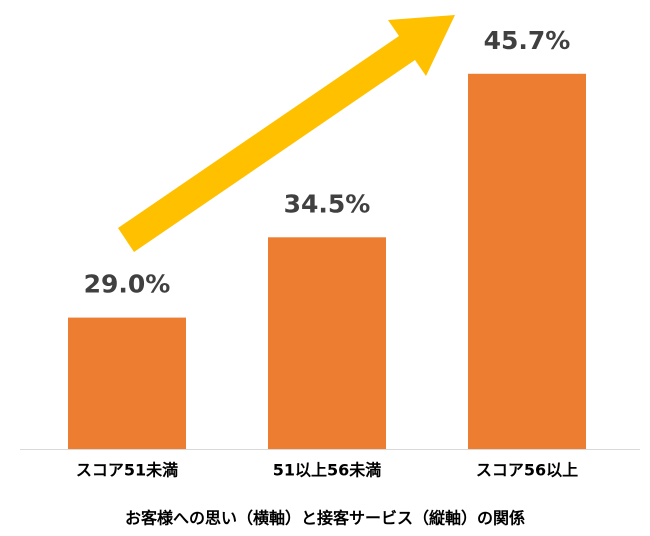  Describe the element at coordinates (327, 203) in the screenshot. I see `data-label: 34.5%` at that location.